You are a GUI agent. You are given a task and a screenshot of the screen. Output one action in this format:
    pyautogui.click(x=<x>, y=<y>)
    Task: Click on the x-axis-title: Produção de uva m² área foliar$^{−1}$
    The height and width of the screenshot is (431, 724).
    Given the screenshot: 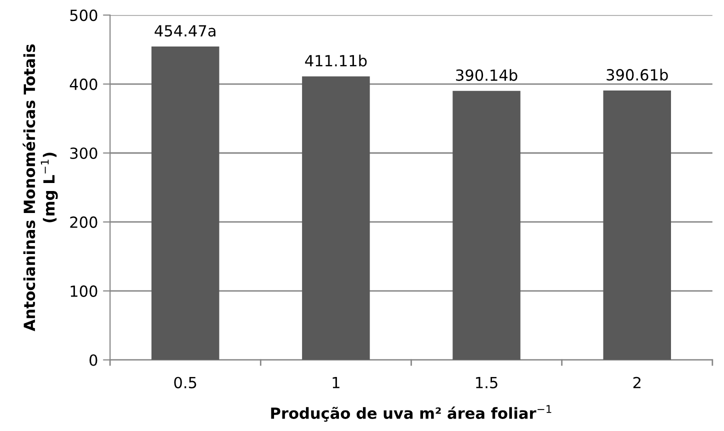 What is the action you would take?
    pyautogui.click(x=411, y=413)
    